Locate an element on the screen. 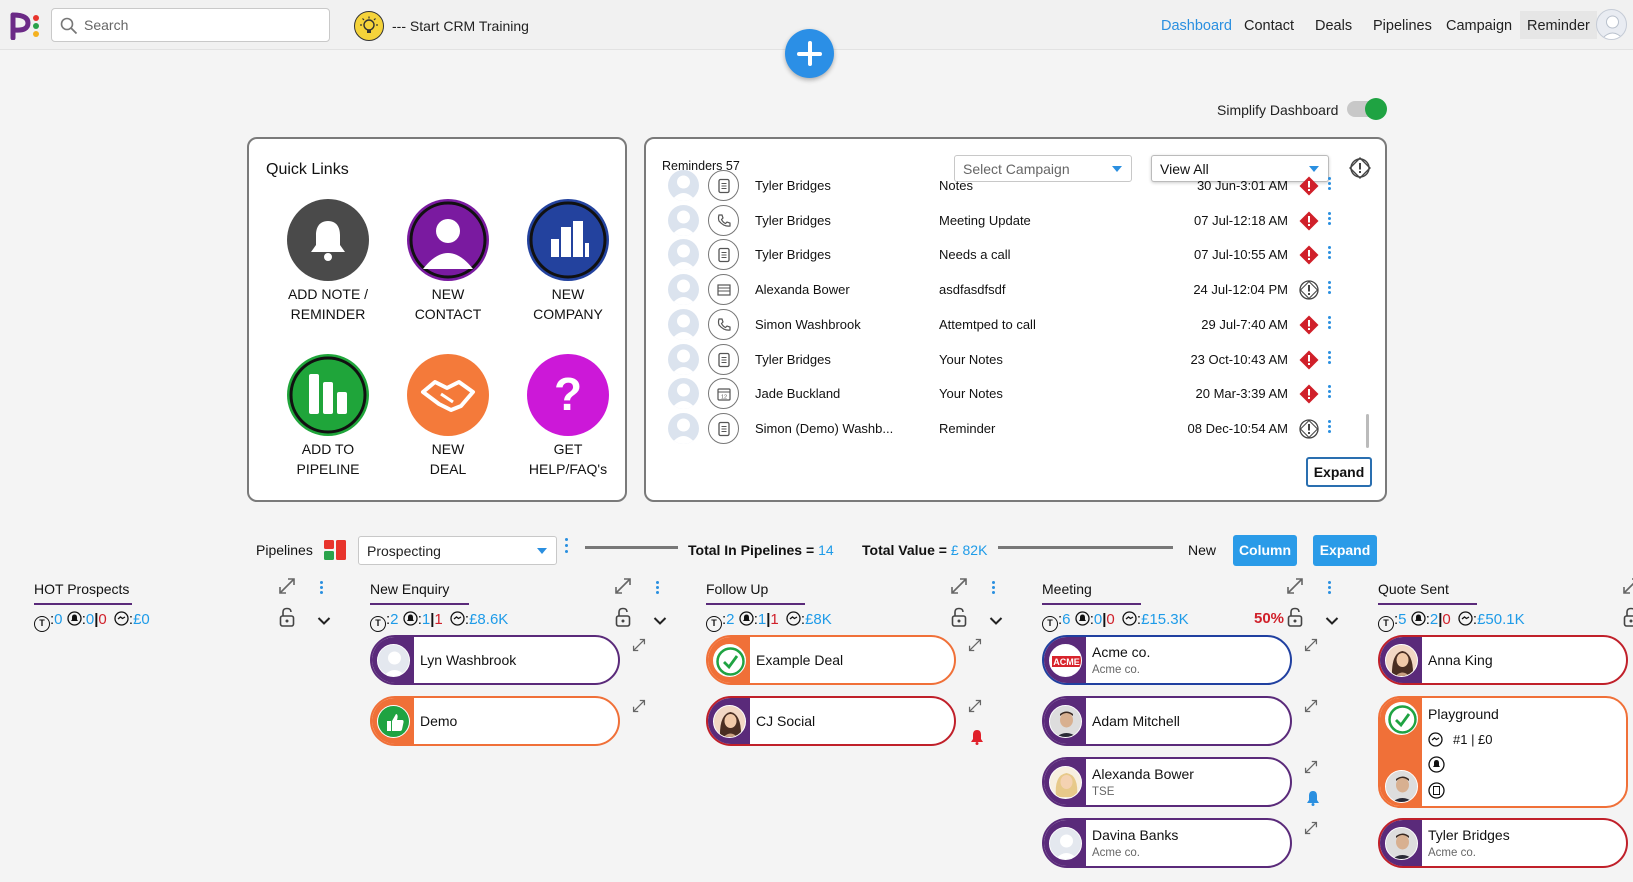 Image resolution: width=1633 pixels, height=882 pixels. deal-card: Example Deal is located at coordinates (831, 660).